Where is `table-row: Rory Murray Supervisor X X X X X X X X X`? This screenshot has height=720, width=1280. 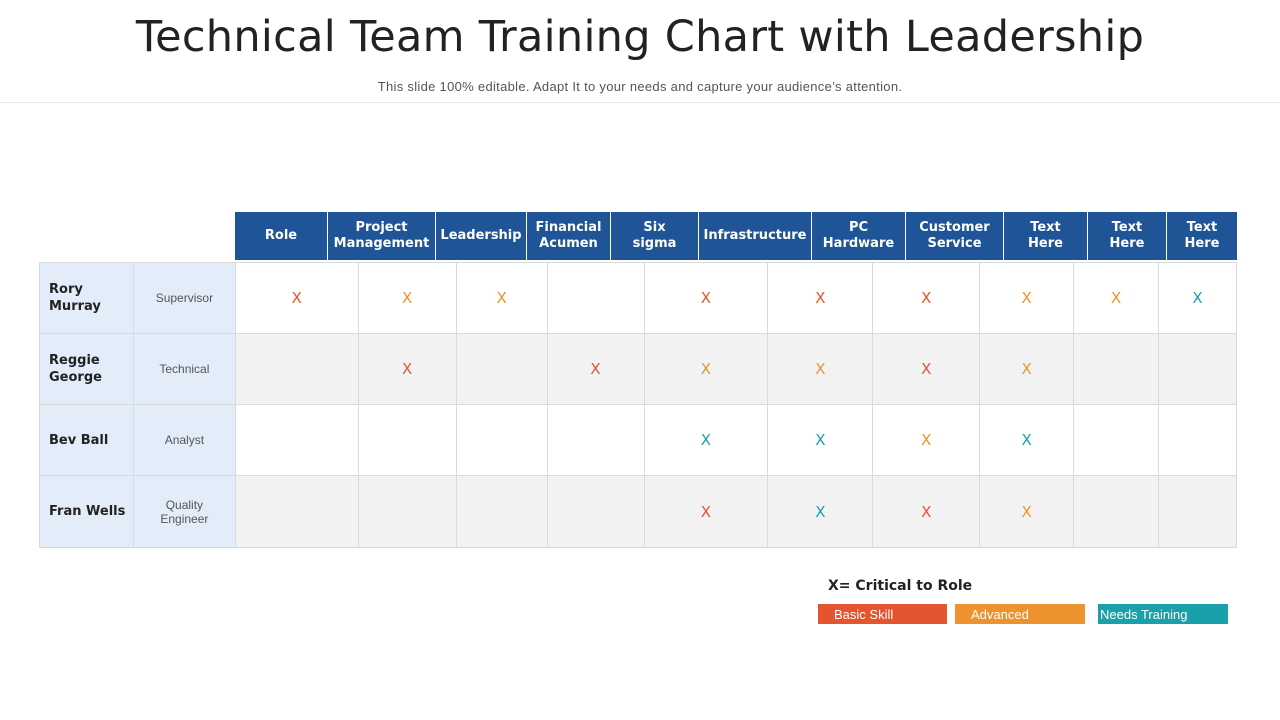
table-row: Rory Murray Supervisor X X X X X X X X X is located at coordinates (638, 298).